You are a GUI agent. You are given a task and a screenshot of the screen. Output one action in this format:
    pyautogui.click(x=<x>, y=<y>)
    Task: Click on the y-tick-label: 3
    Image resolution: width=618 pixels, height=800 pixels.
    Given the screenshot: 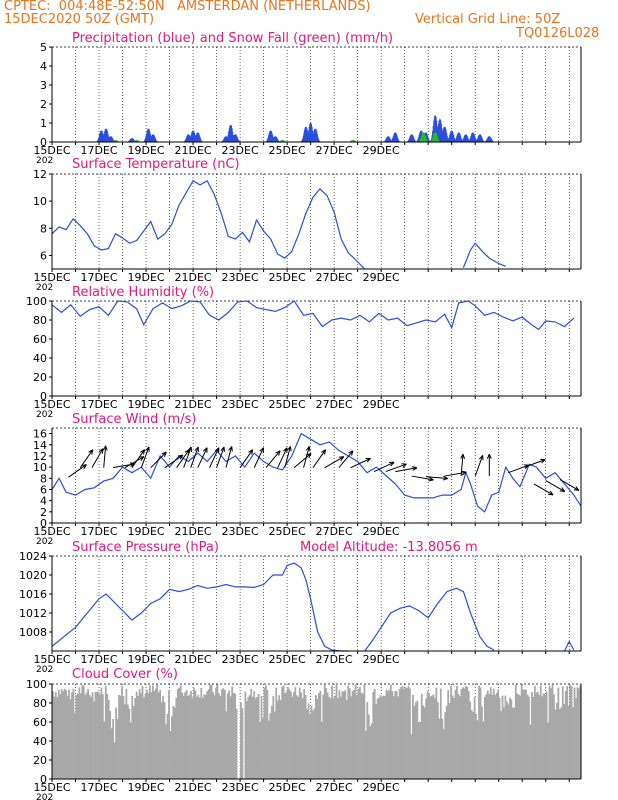 What is the action you would take?
    pyautogui.click(x=43, y=85)
    